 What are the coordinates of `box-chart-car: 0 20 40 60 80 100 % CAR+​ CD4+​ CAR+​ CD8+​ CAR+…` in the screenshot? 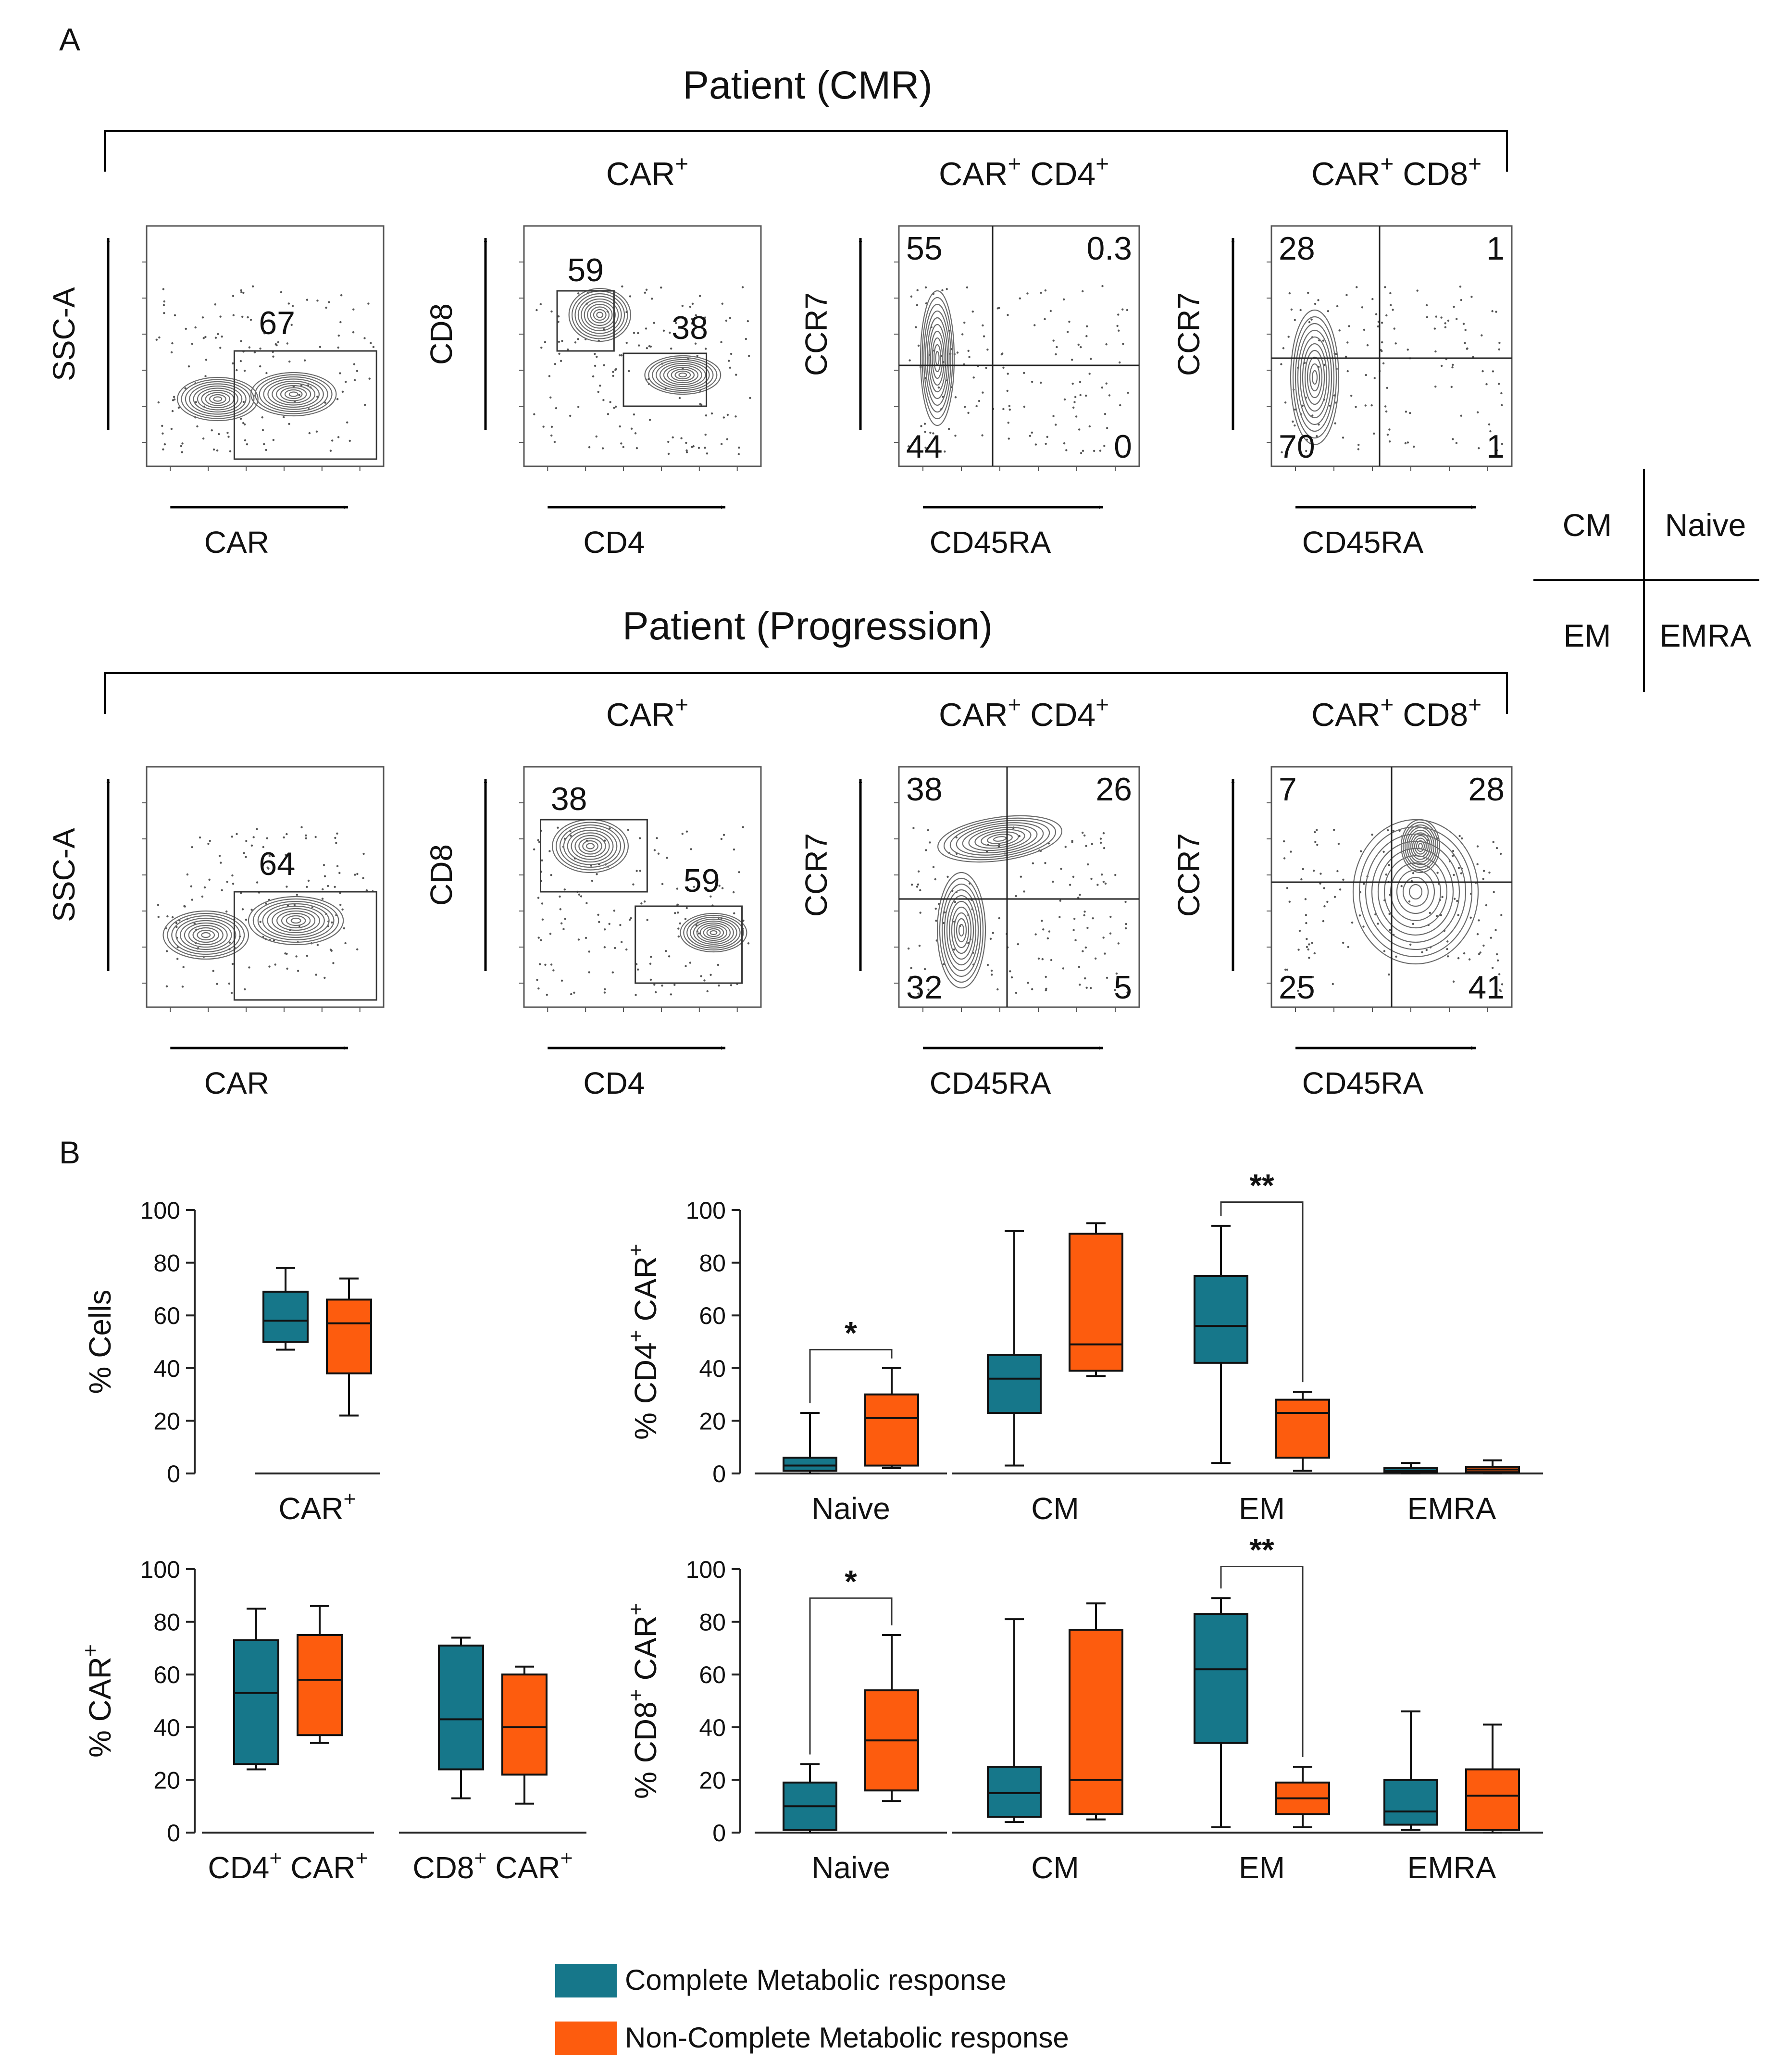 It's located at (332, 1720).